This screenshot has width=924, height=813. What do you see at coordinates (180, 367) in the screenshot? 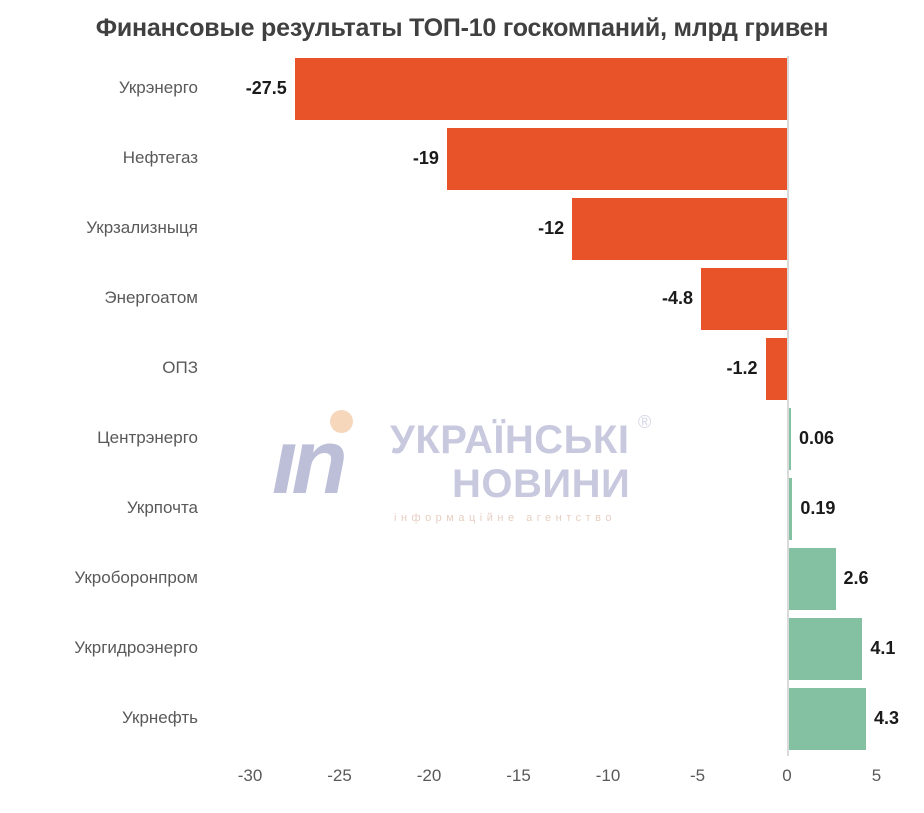
I see `category-label: ОПЗ` at bounding box center [180, 367].